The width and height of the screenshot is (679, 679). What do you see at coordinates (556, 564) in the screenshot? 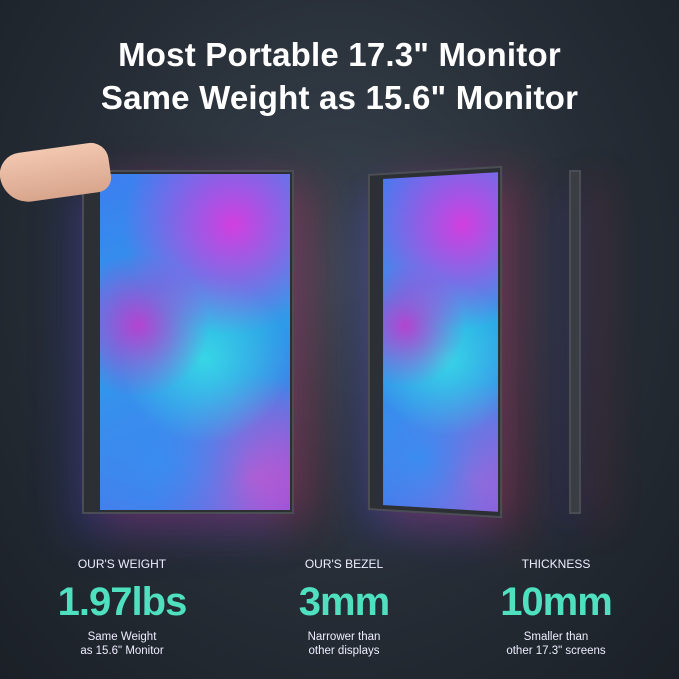
I see `spec-label: THICKNESS` at bounding box center [556, 564].